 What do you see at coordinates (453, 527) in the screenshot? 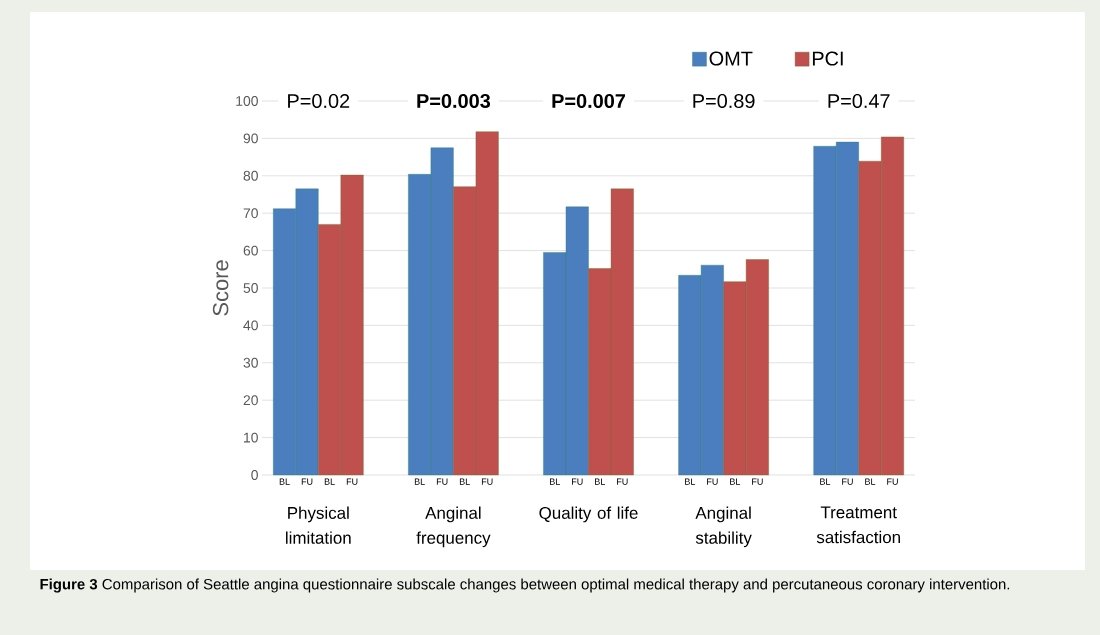
I see `text: Anginal frequency` at bounding box center [453, 527].